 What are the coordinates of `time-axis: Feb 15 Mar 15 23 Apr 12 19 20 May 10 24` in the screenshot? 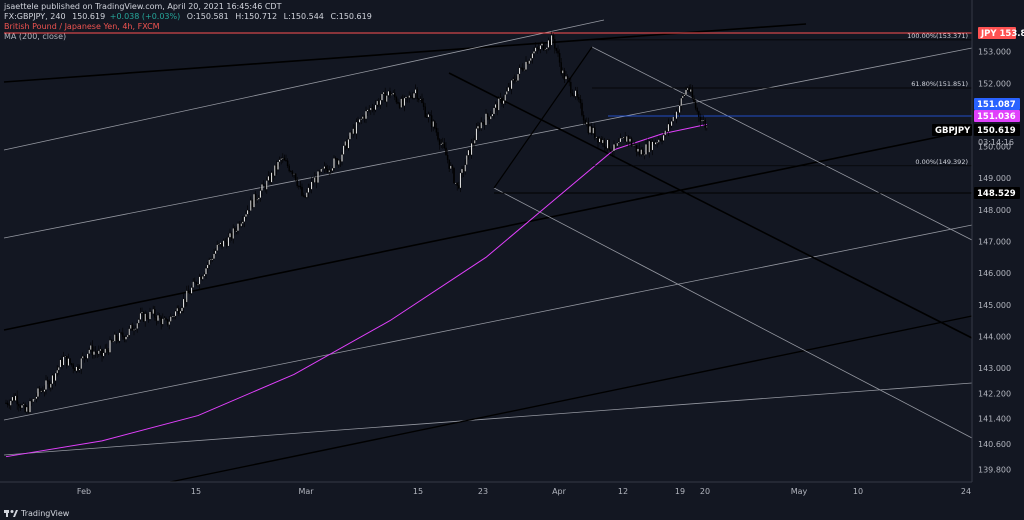 It's located at (486, 488).